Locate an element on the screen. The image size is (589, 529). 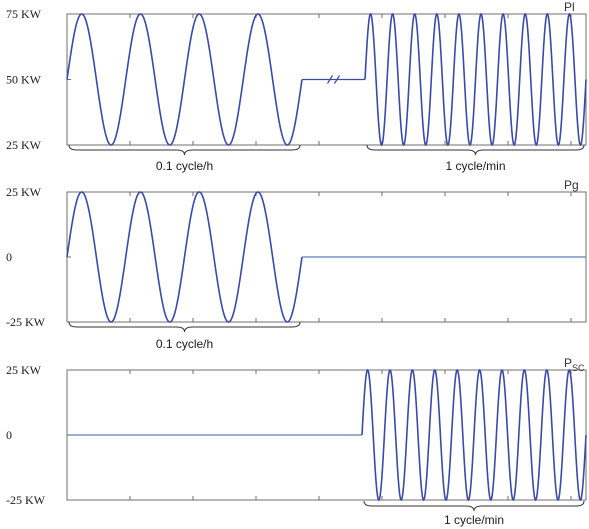
series-label: Pg is located at coordinates (571, 185).